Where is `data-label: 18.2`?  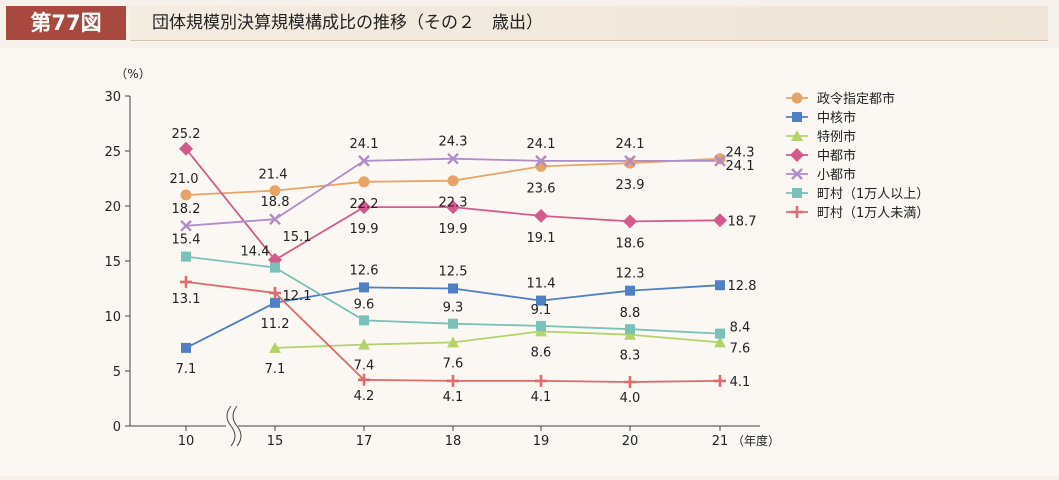 data-label: 18.2 is located at coordinates (186, 209).